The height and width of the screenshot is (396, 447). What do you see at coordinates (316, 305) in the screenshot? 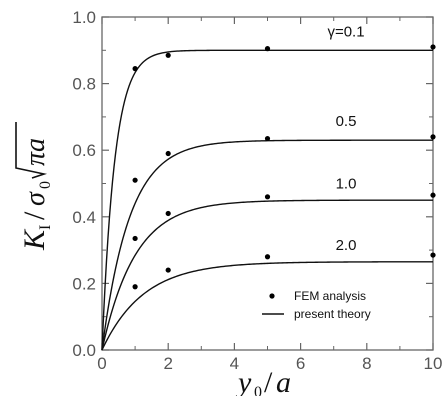
I see `legend: FEM analysis present theory` at bounding box center [316, 305].